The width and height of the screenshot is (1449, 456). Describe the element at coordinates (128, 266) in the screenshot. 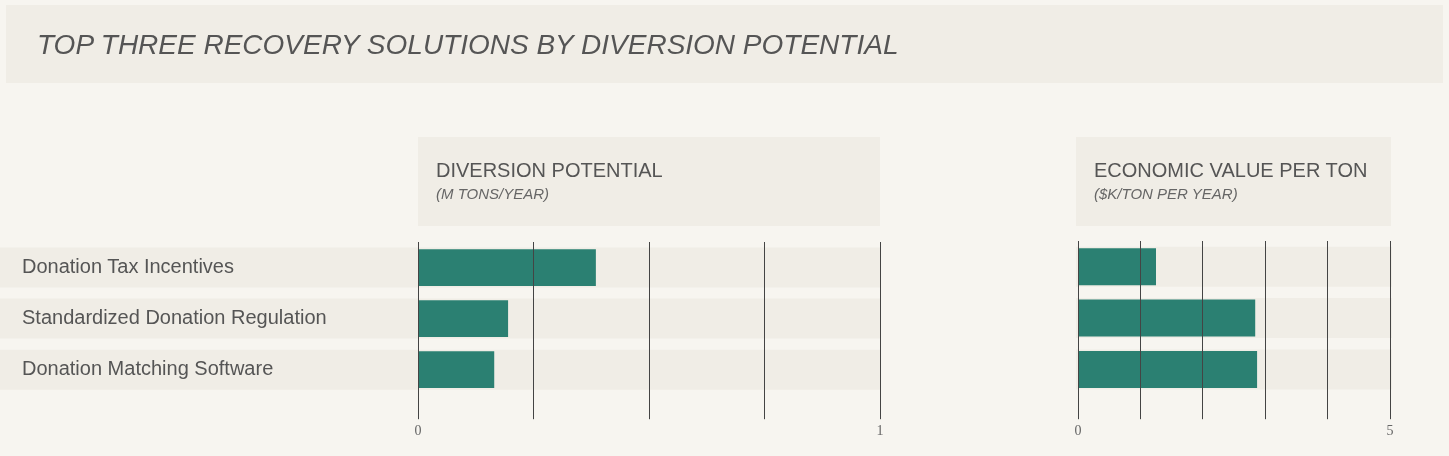

I see `y-tick-label: Donation Tax Incentives` at that location.